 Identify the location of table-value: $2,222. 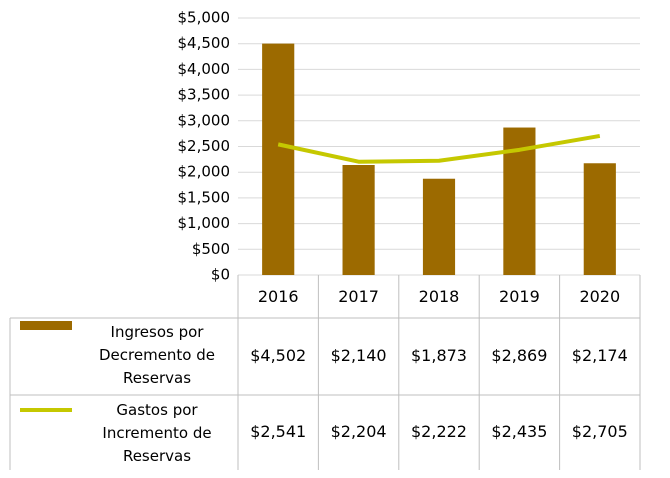
(439, 431).